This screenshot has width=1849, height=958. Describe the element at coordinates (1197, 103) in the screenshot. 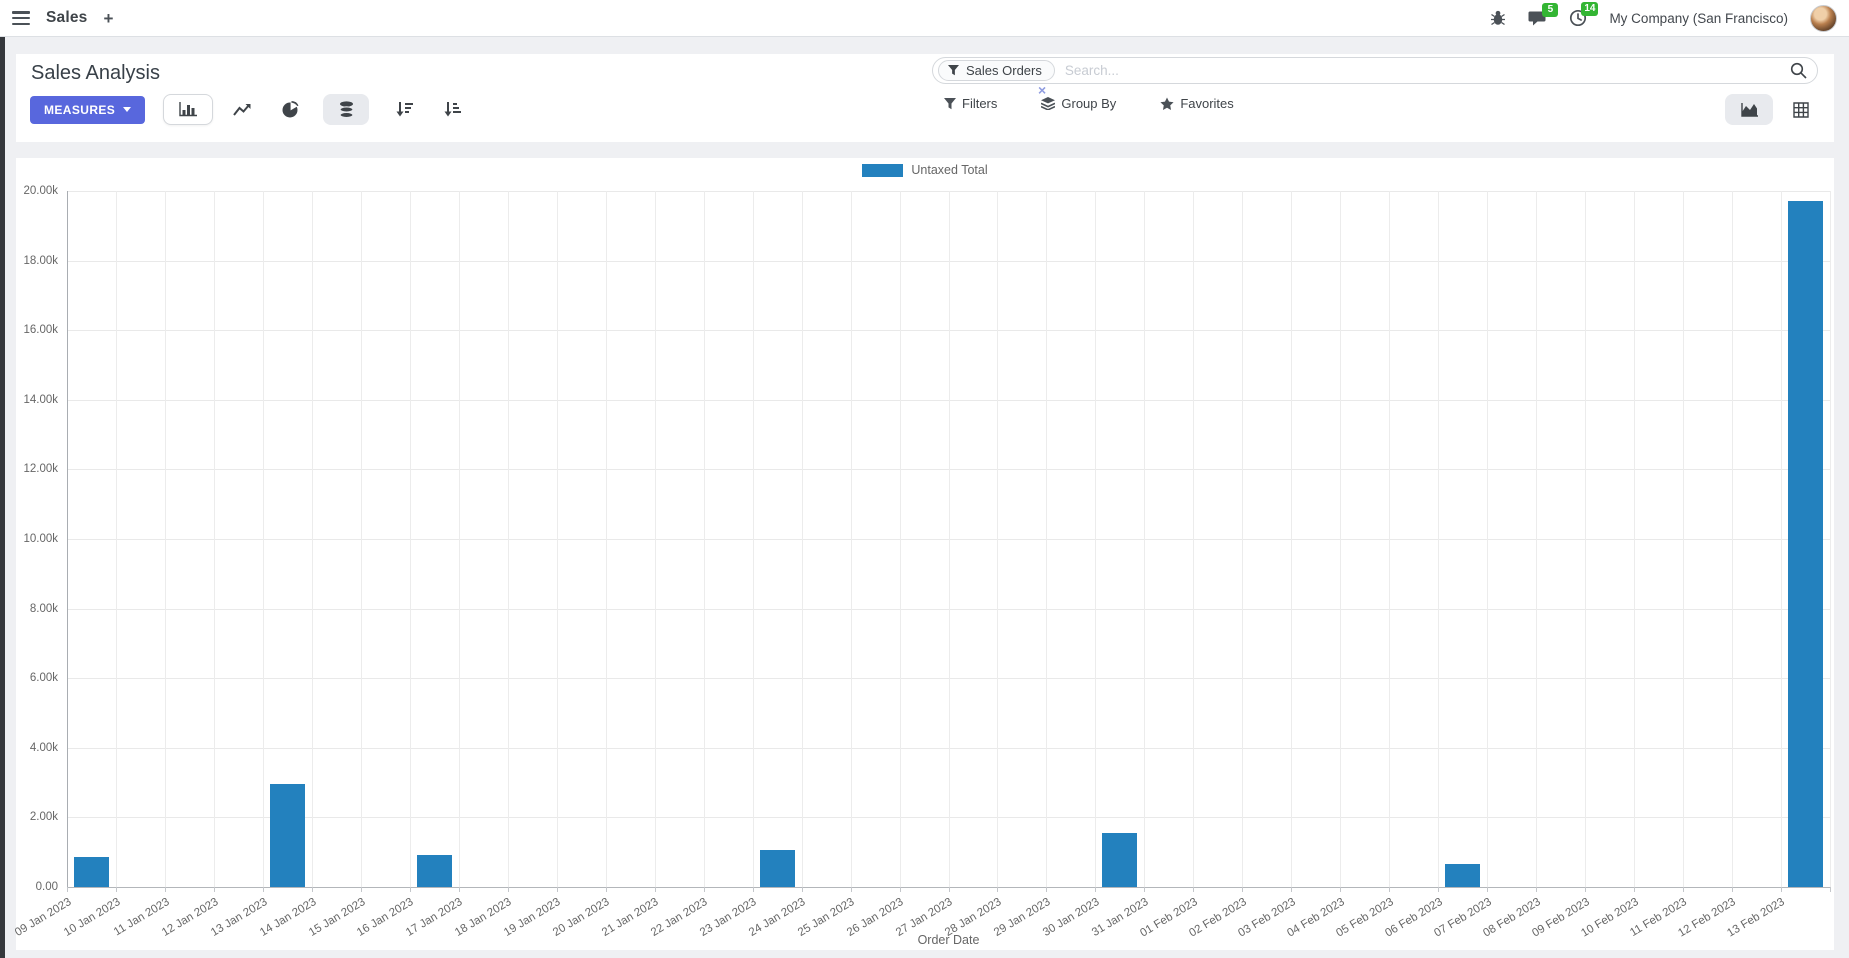

I see `favorites-menu: Favorites` at that location.